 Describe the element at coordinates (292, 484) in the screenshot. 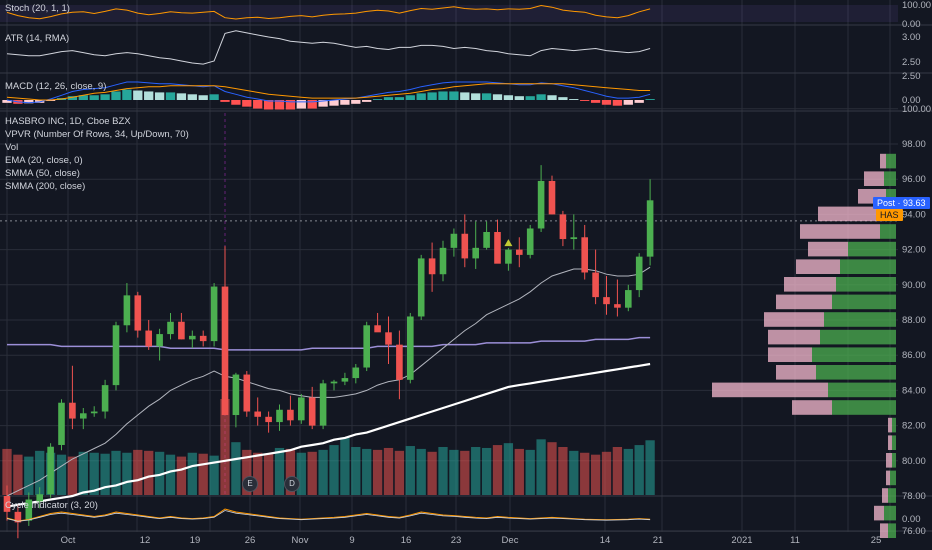

I see `dividend-event-badge: D` at that location.